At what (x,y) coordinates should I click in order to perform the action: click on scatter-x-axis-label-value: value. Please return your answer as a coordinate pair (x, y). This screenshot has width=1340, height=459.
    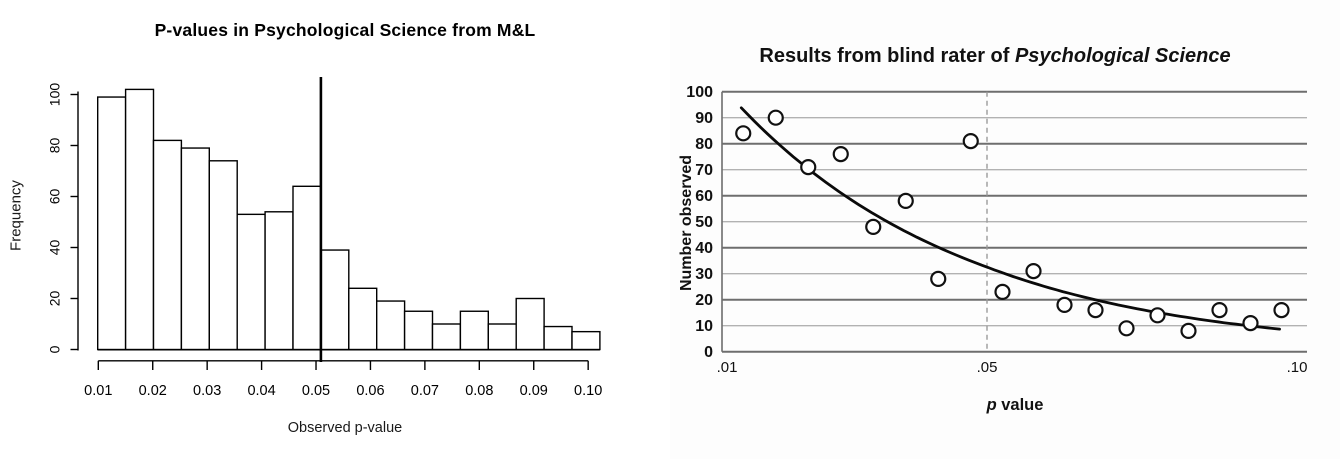
    Looking at the image, I should click on (1020, 405).